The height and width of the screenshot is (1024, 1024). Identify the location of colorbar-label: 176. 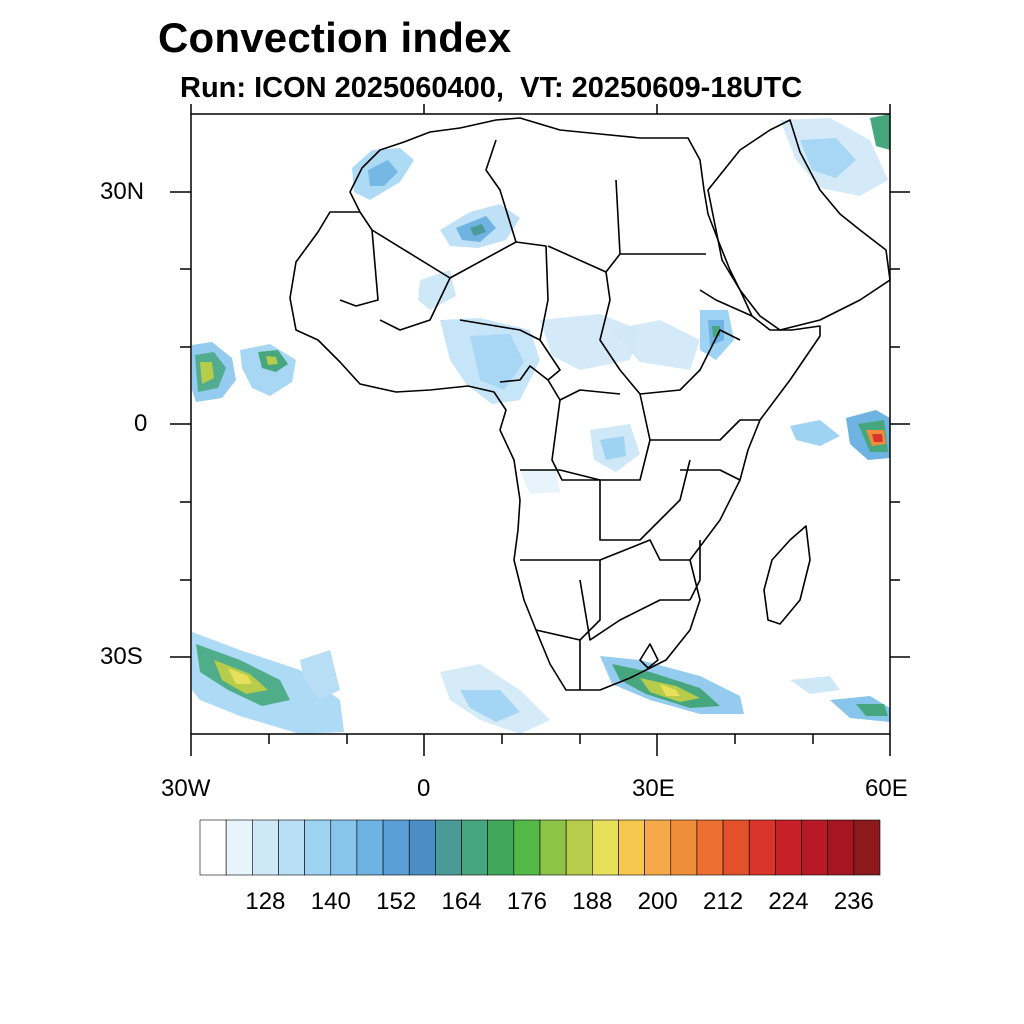
(526, 901).